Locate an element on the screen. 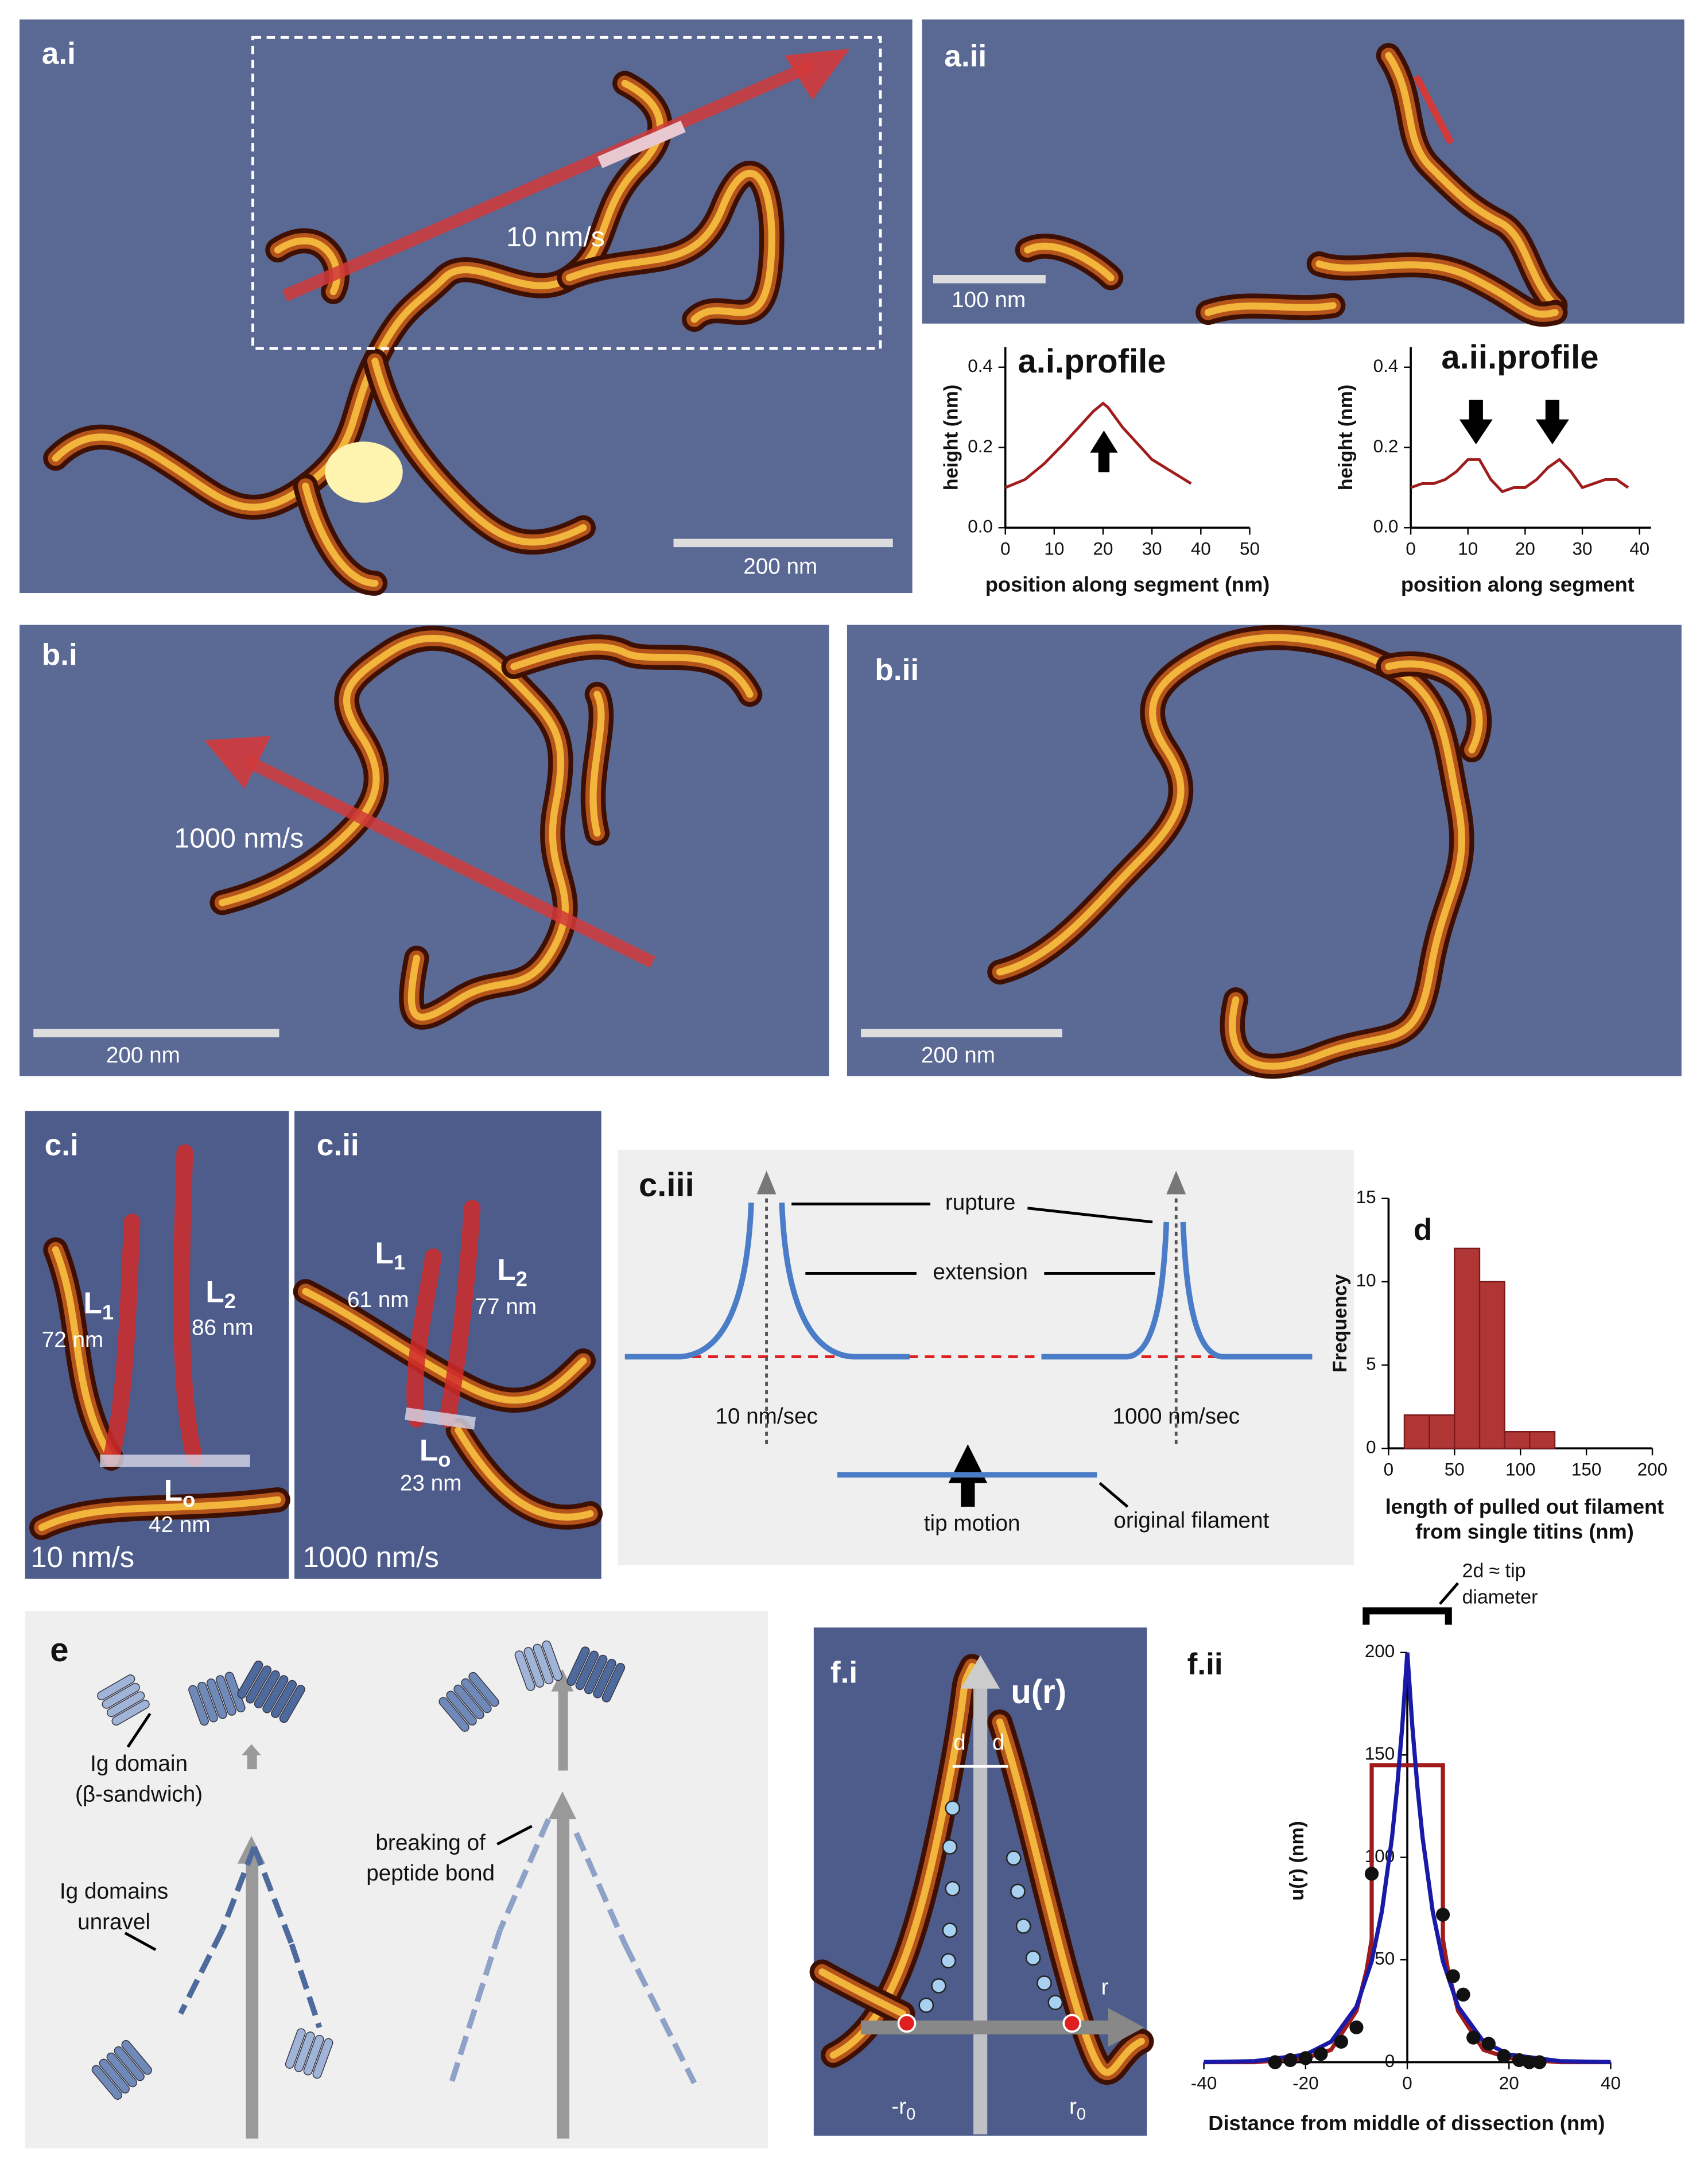 Image resolution: width=1708 pixels, height=2183 pixels. axis-arrow is located at coordinates (980, 1909).